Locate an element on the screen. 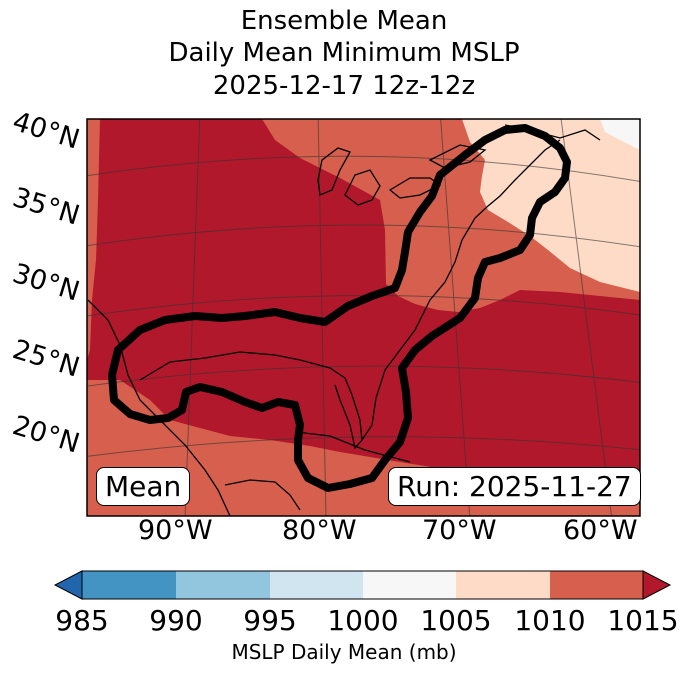  colorbar-tick-1015: 1015 is located at coordinates (643, 620).